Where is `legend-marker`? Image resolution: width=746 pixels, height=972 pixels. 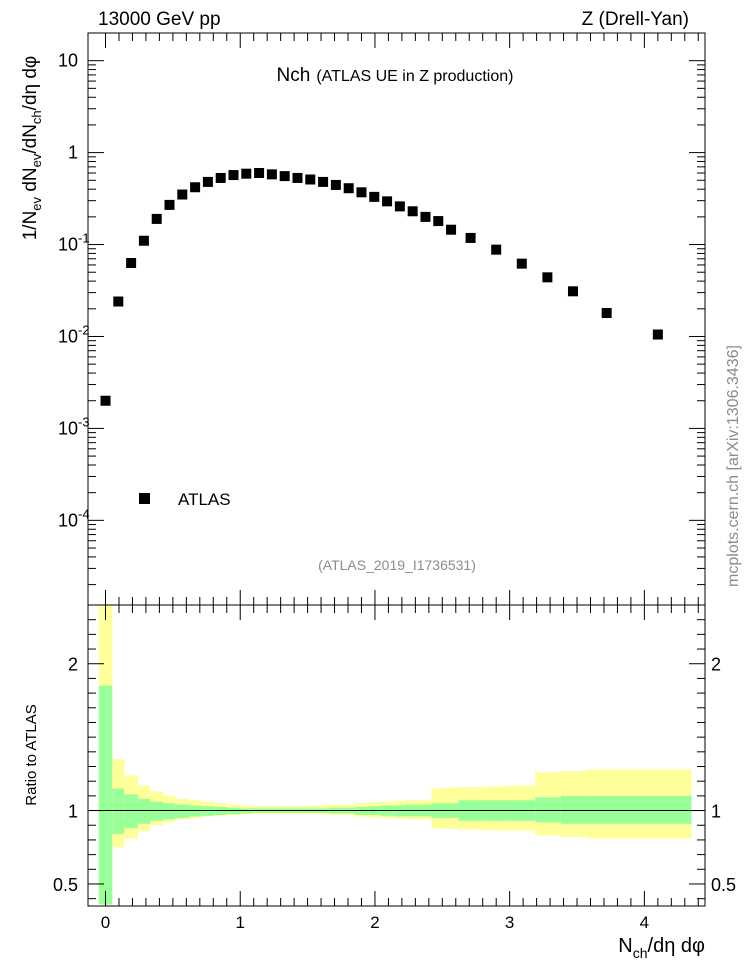
legend-marker is located at coordinates (144, 498).